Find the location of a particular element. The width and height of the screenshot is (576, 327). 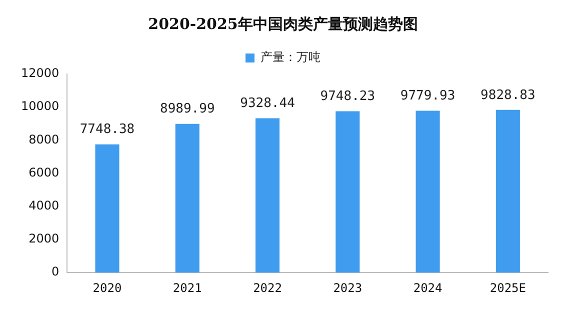

y-tick-label: 12000 is located at coordinates (40, 73).